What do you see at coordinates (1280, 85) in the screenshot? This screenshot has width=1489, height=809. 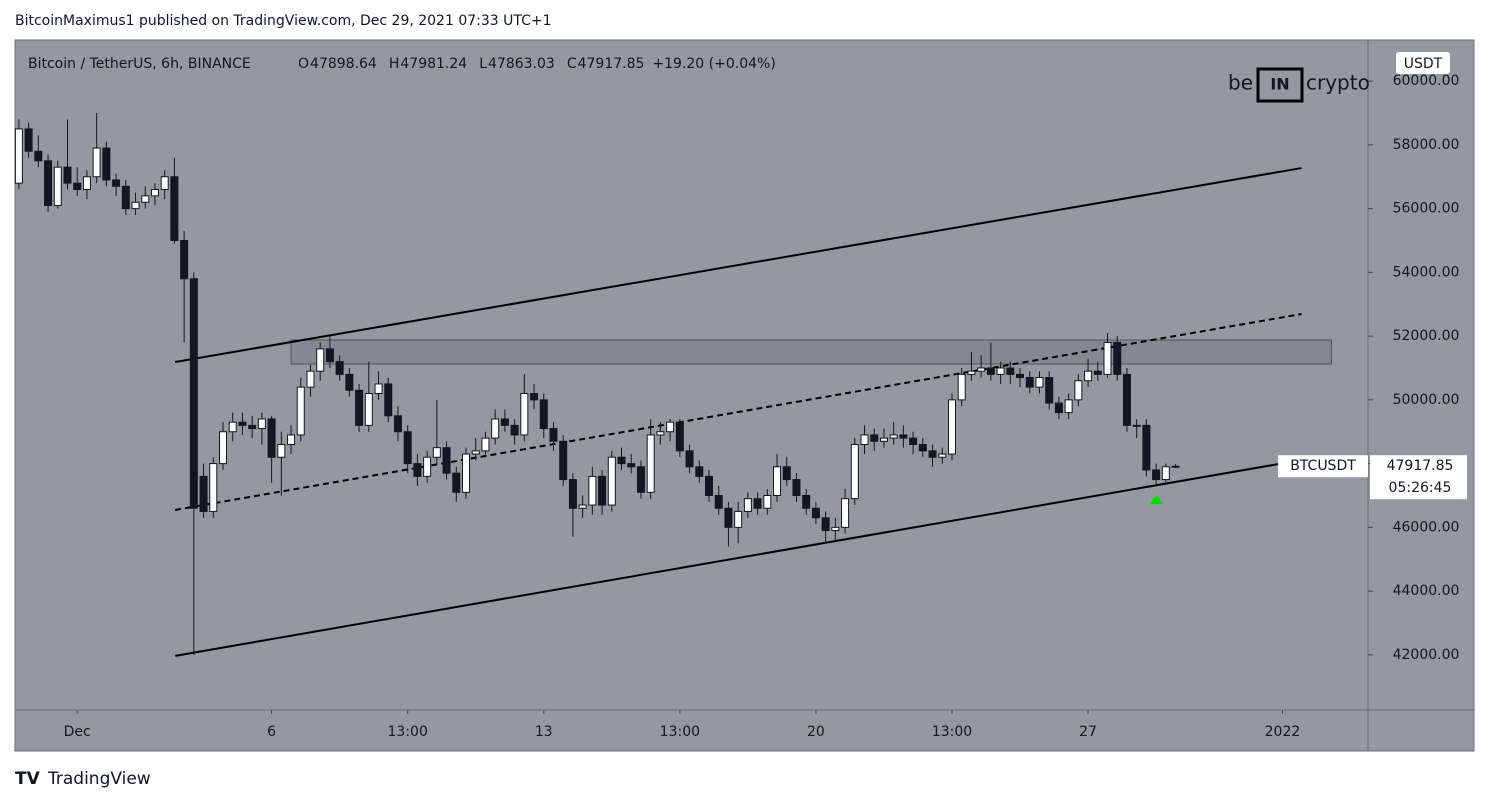 I see `logo-frame` at bounding box center [1280, 85].